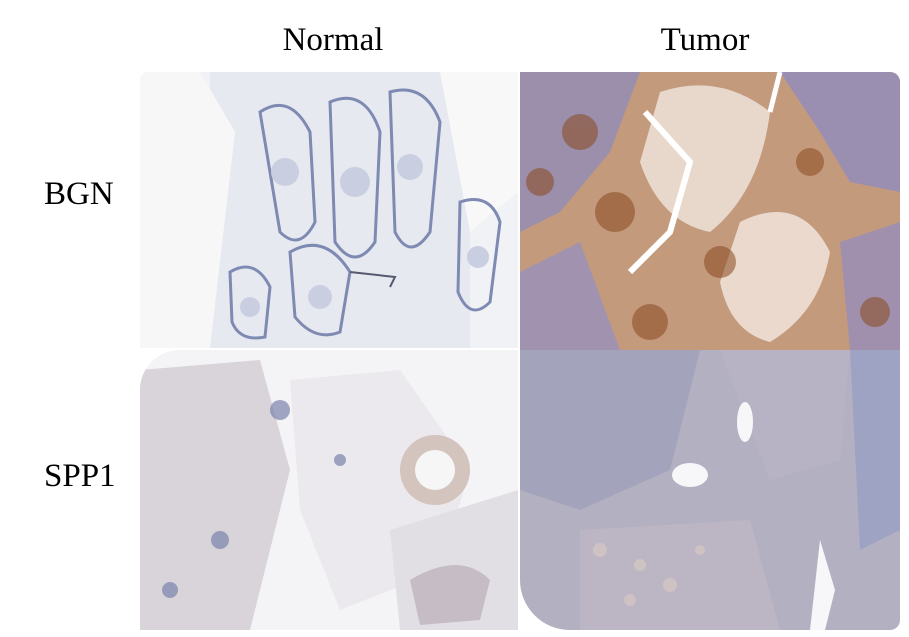 The height and width of the screenshot is (637, 909). I want to click on row-label-spp1: SPP1, so click(80, 476).